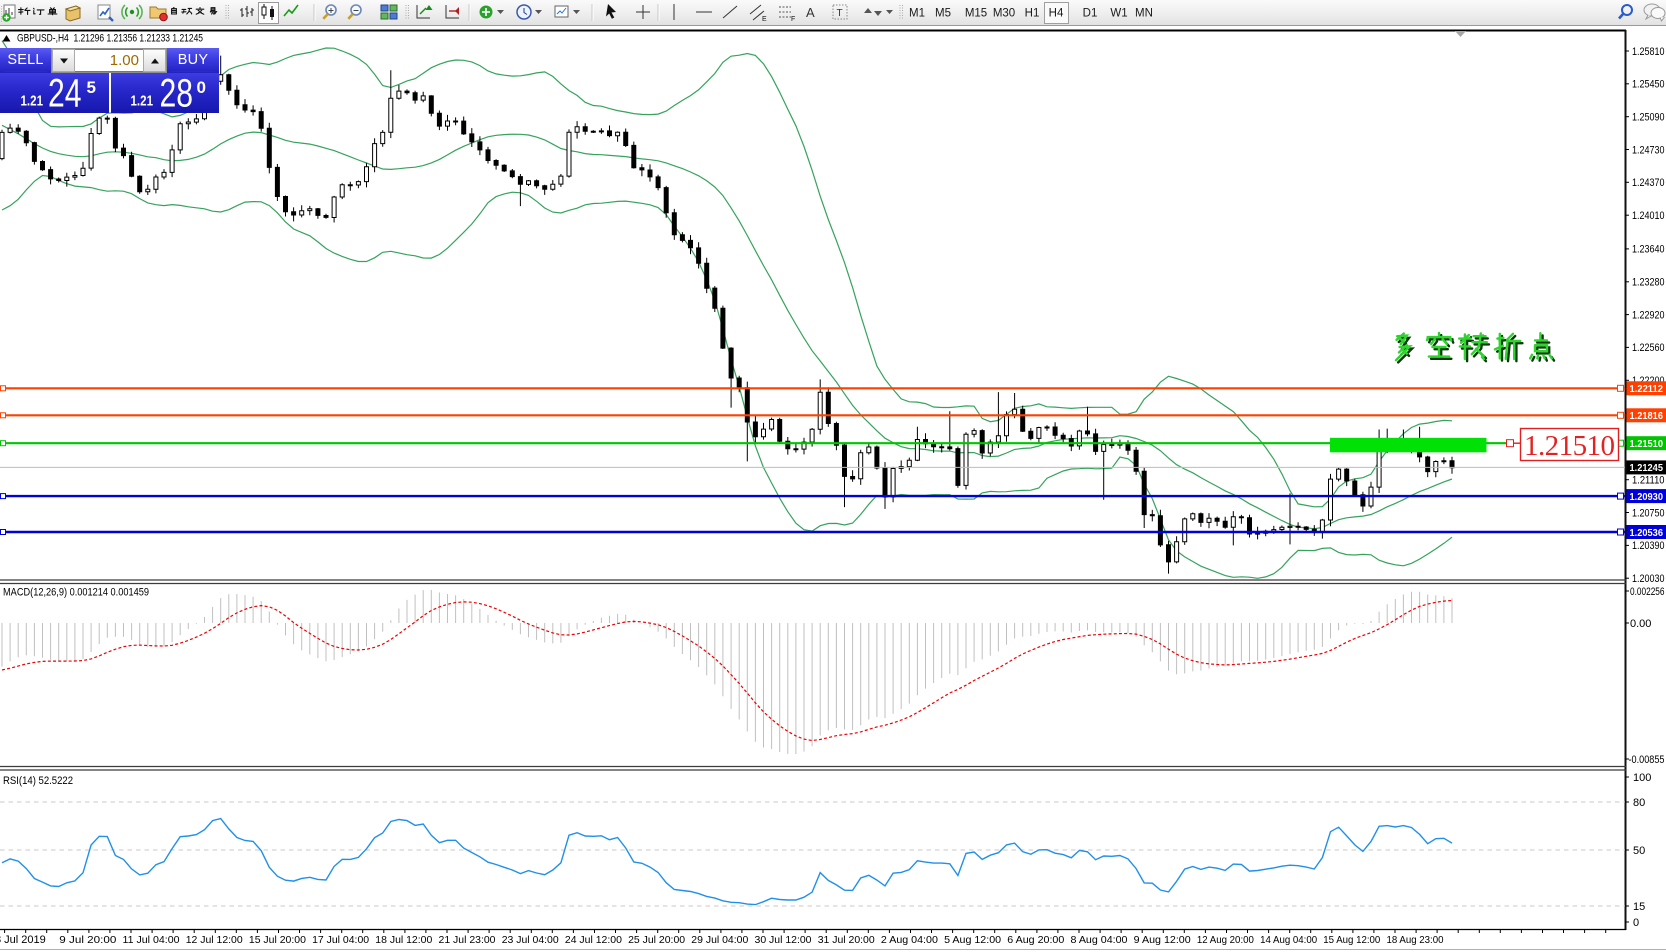 This screenshot has height=952, width=1666. What do you see at coordinates (1648, 250) in the screenshot?
I see `svg-text: 1.23640` at bounding box center [1648, 250].